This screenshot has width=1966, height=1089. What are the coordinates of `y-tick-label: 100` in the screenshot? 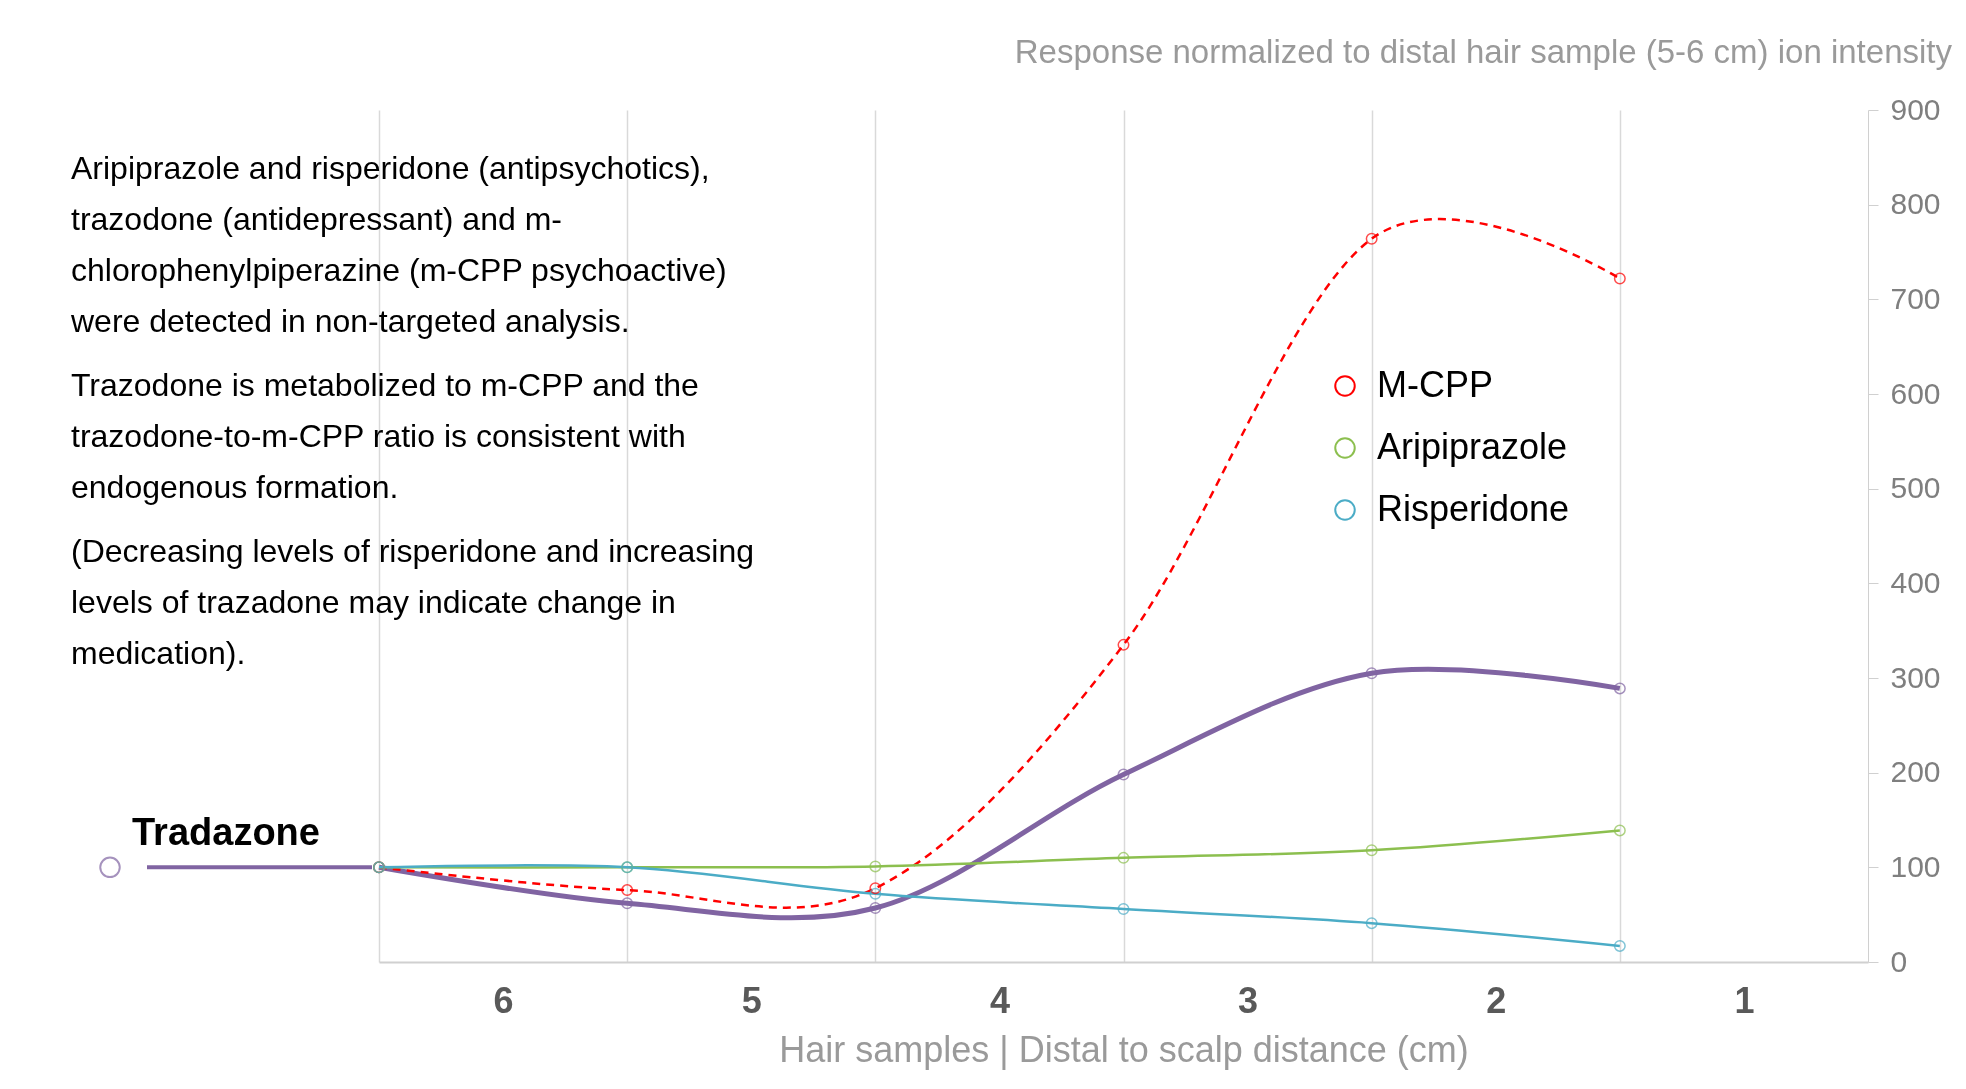 It's located at (1915, 866).